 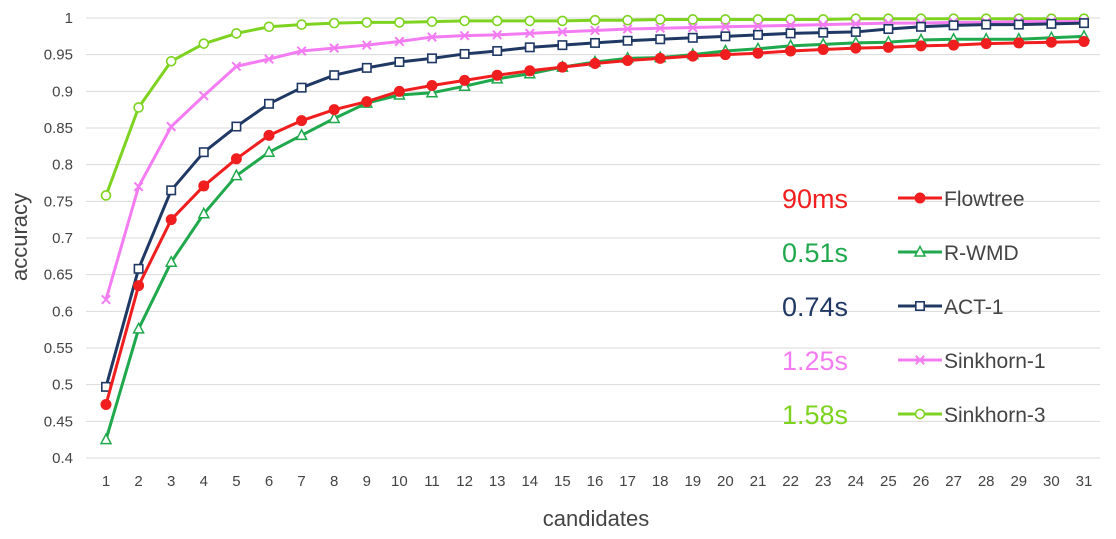 What do you see at coordinates (497, 481) in the screenshot?
I see `x-tick-label: 13` at bounding box center [497, 481].